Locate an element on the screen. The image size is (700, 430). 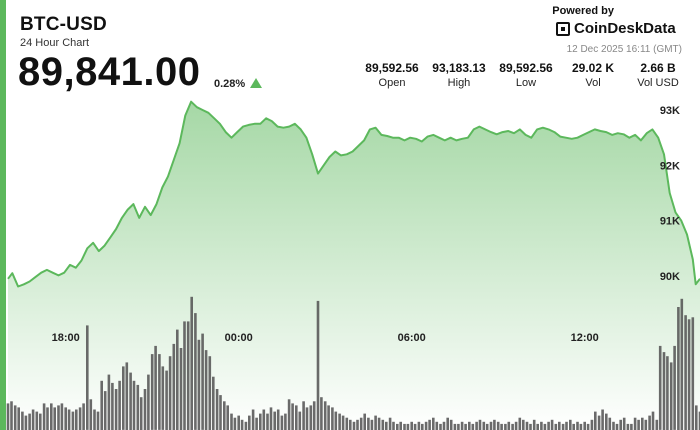
timestamp: 12 Dec 2025 16:11 (GMT) is located at coordinates (624, 49).